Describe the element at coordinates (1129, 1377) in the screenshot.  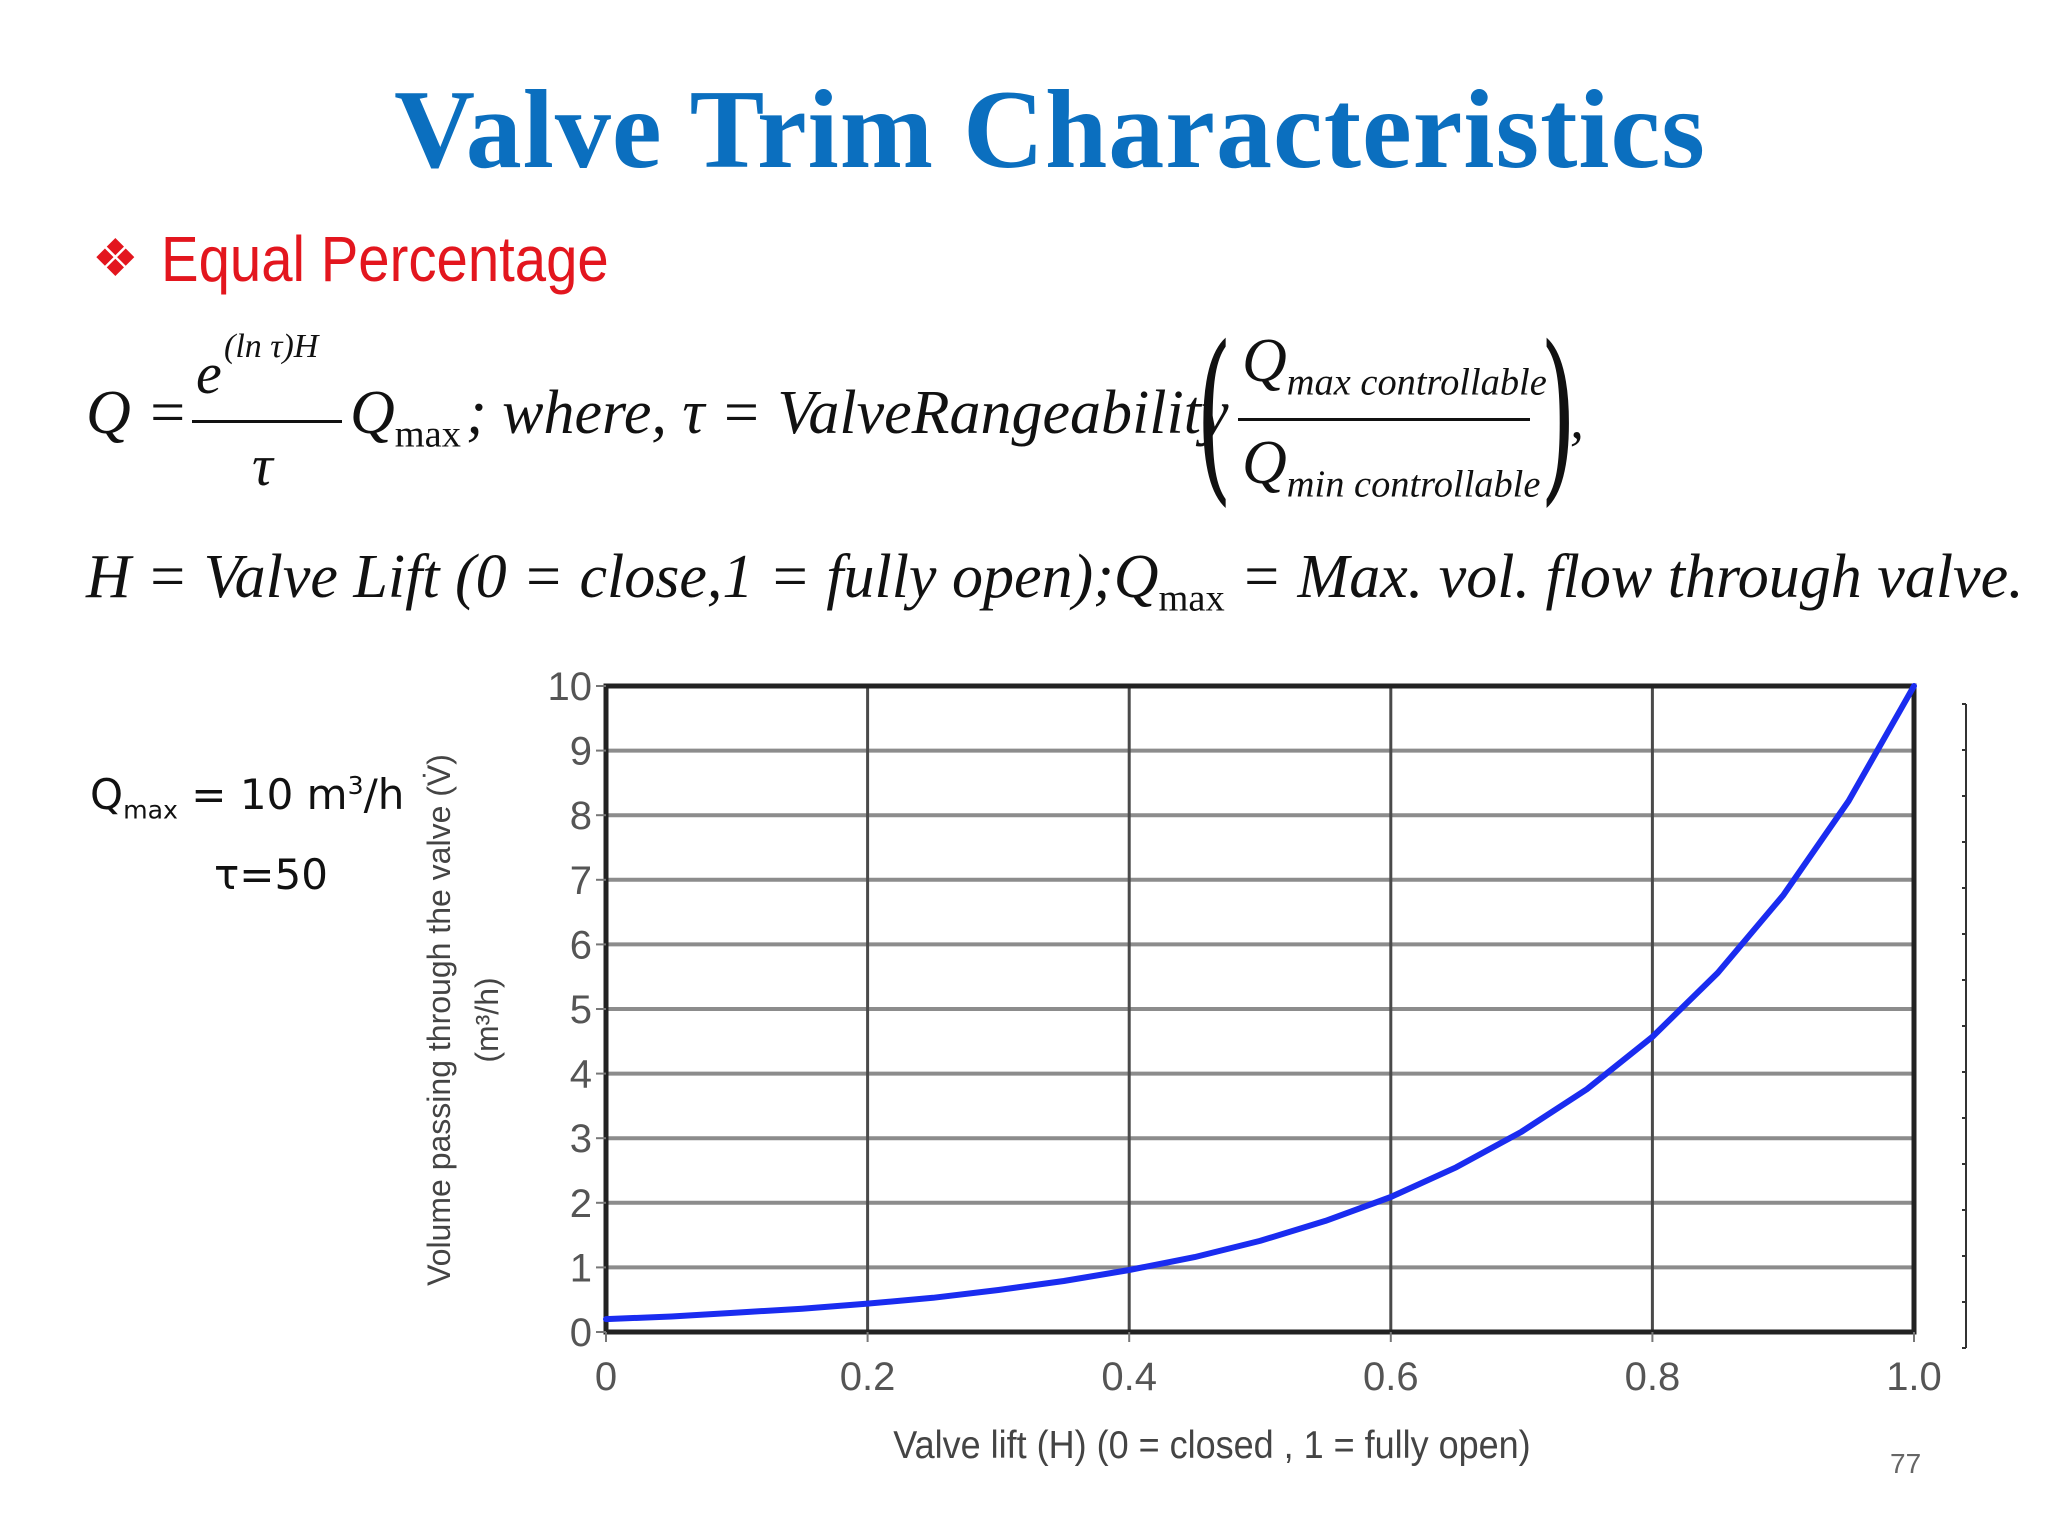
I see `x-tick-label: 0.4` at that location.